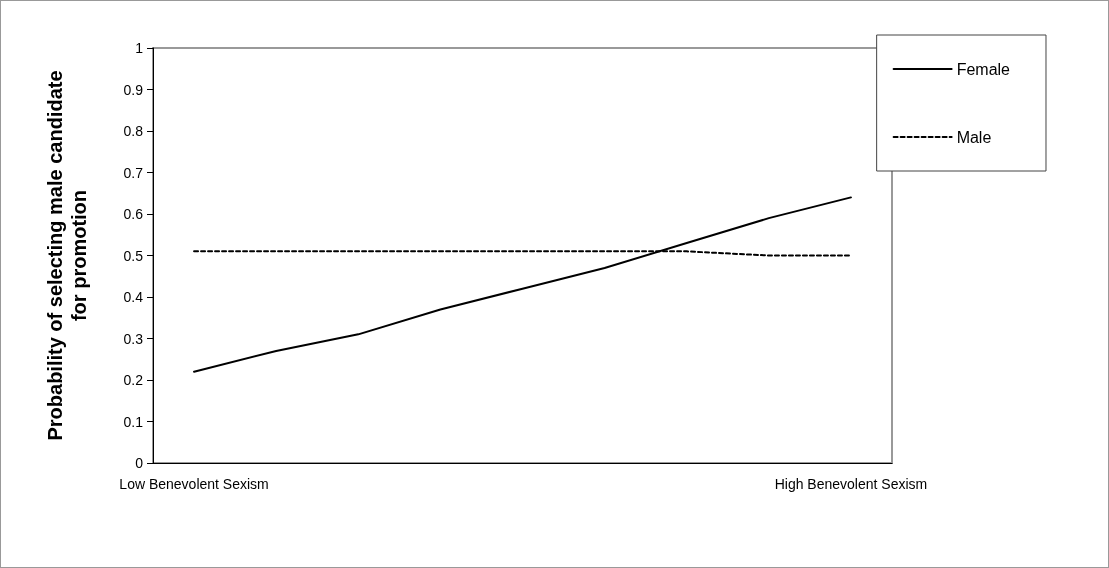 This screenshot has width=1109, height=568. What do you see at coordinates (133, 131) in the screenshot?
I see `y-tick-label: 0.8` at bounding box center [133, 131].